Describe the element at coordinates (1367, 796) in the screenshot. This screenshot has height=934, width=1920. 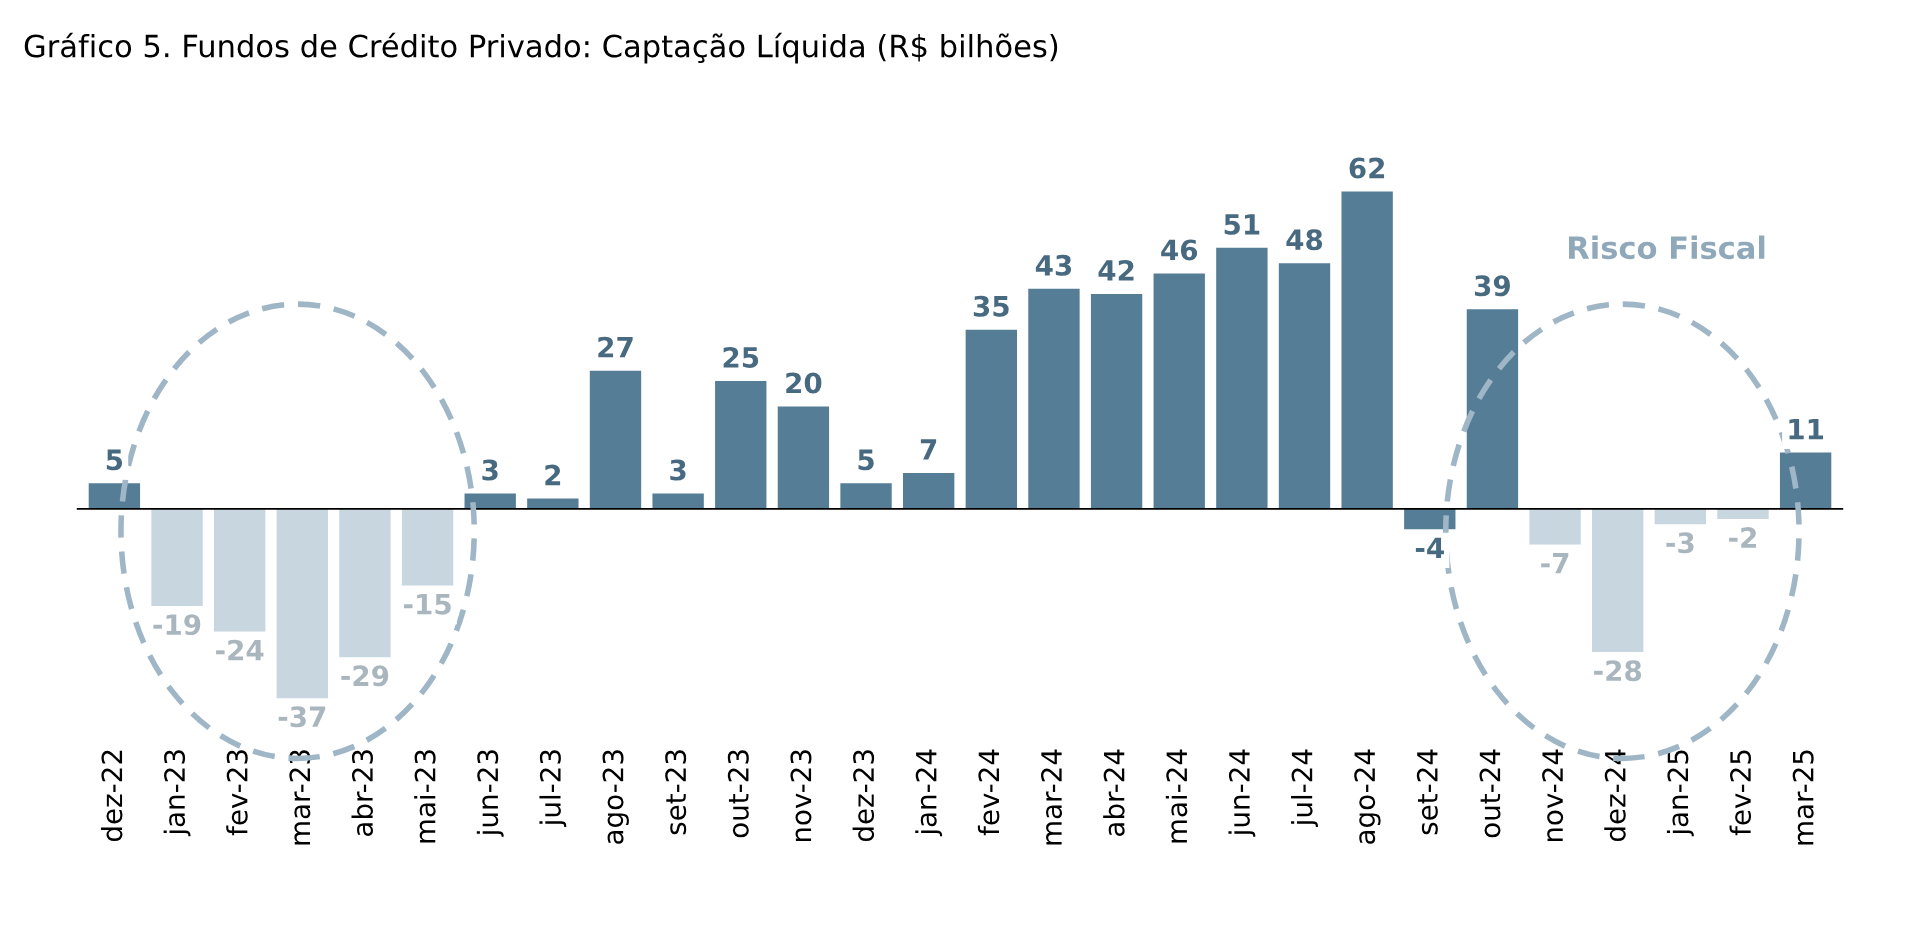
I see `x-tick-label: ago-24` at that location.